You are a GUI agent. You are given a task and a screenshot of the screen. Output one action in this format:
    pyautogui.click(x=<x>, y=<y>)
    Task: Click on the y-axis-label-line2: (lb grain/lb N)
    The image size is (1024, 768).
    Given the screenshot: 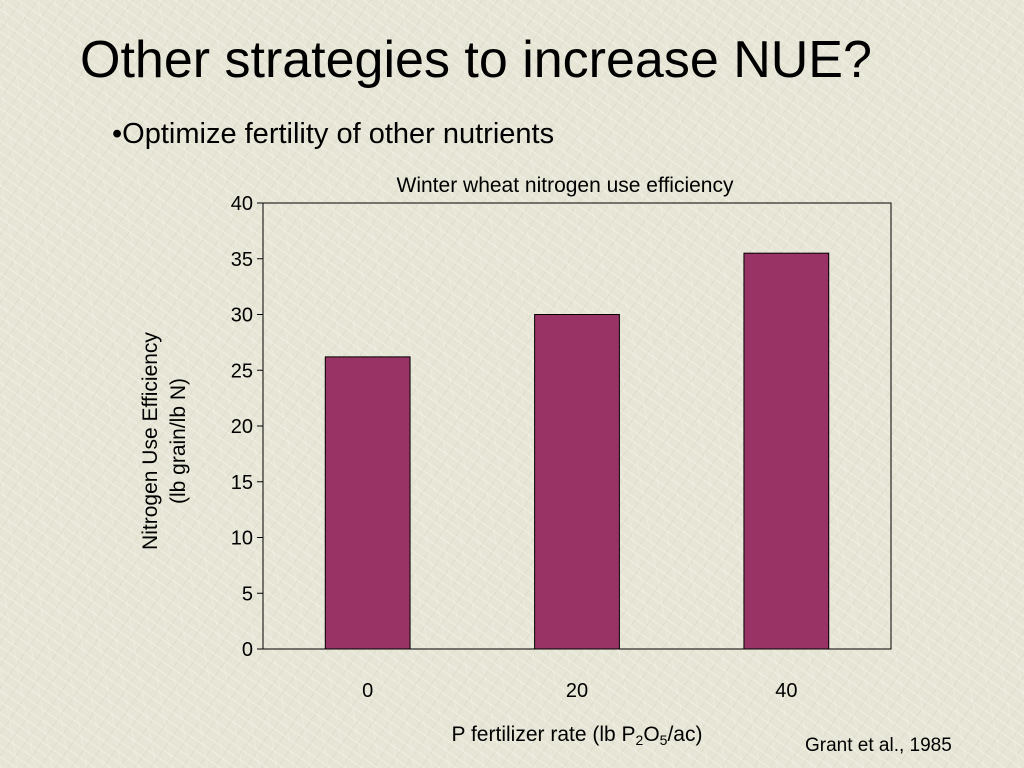 What is the action you would take?
    pyautogui.click(x=178, y=441)
    